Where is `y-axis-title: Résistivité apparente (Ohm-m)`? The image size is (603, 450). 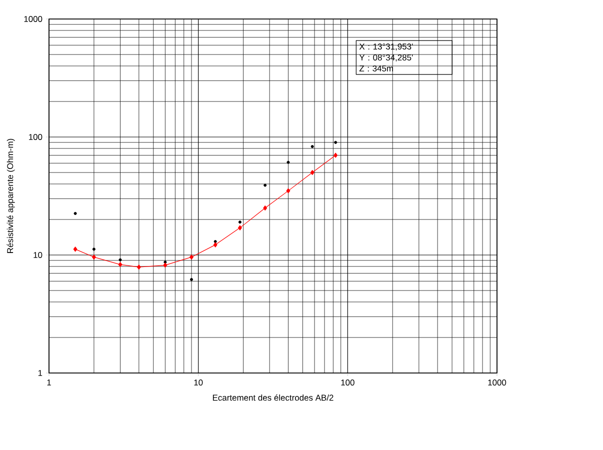 y-axis-title: Résistivité apparente (Ohm-m) is located at coordinates (10, 195).